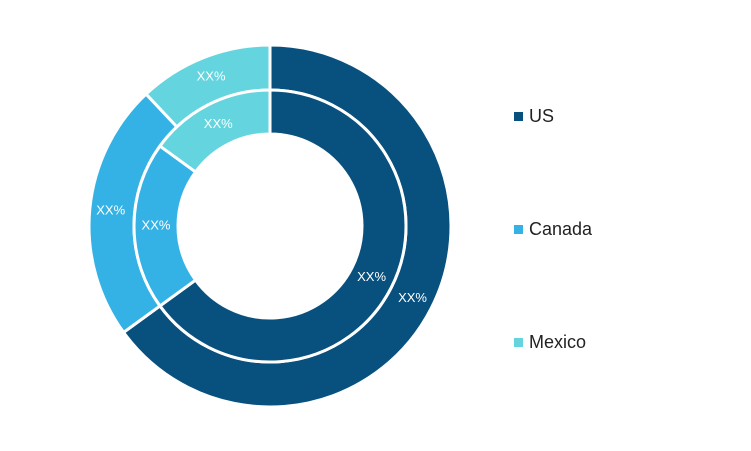 Image resolution: width=751 pixels, height=451 pixels. I want to click on legend-label-mexico: Mexico, so click(558, 342).